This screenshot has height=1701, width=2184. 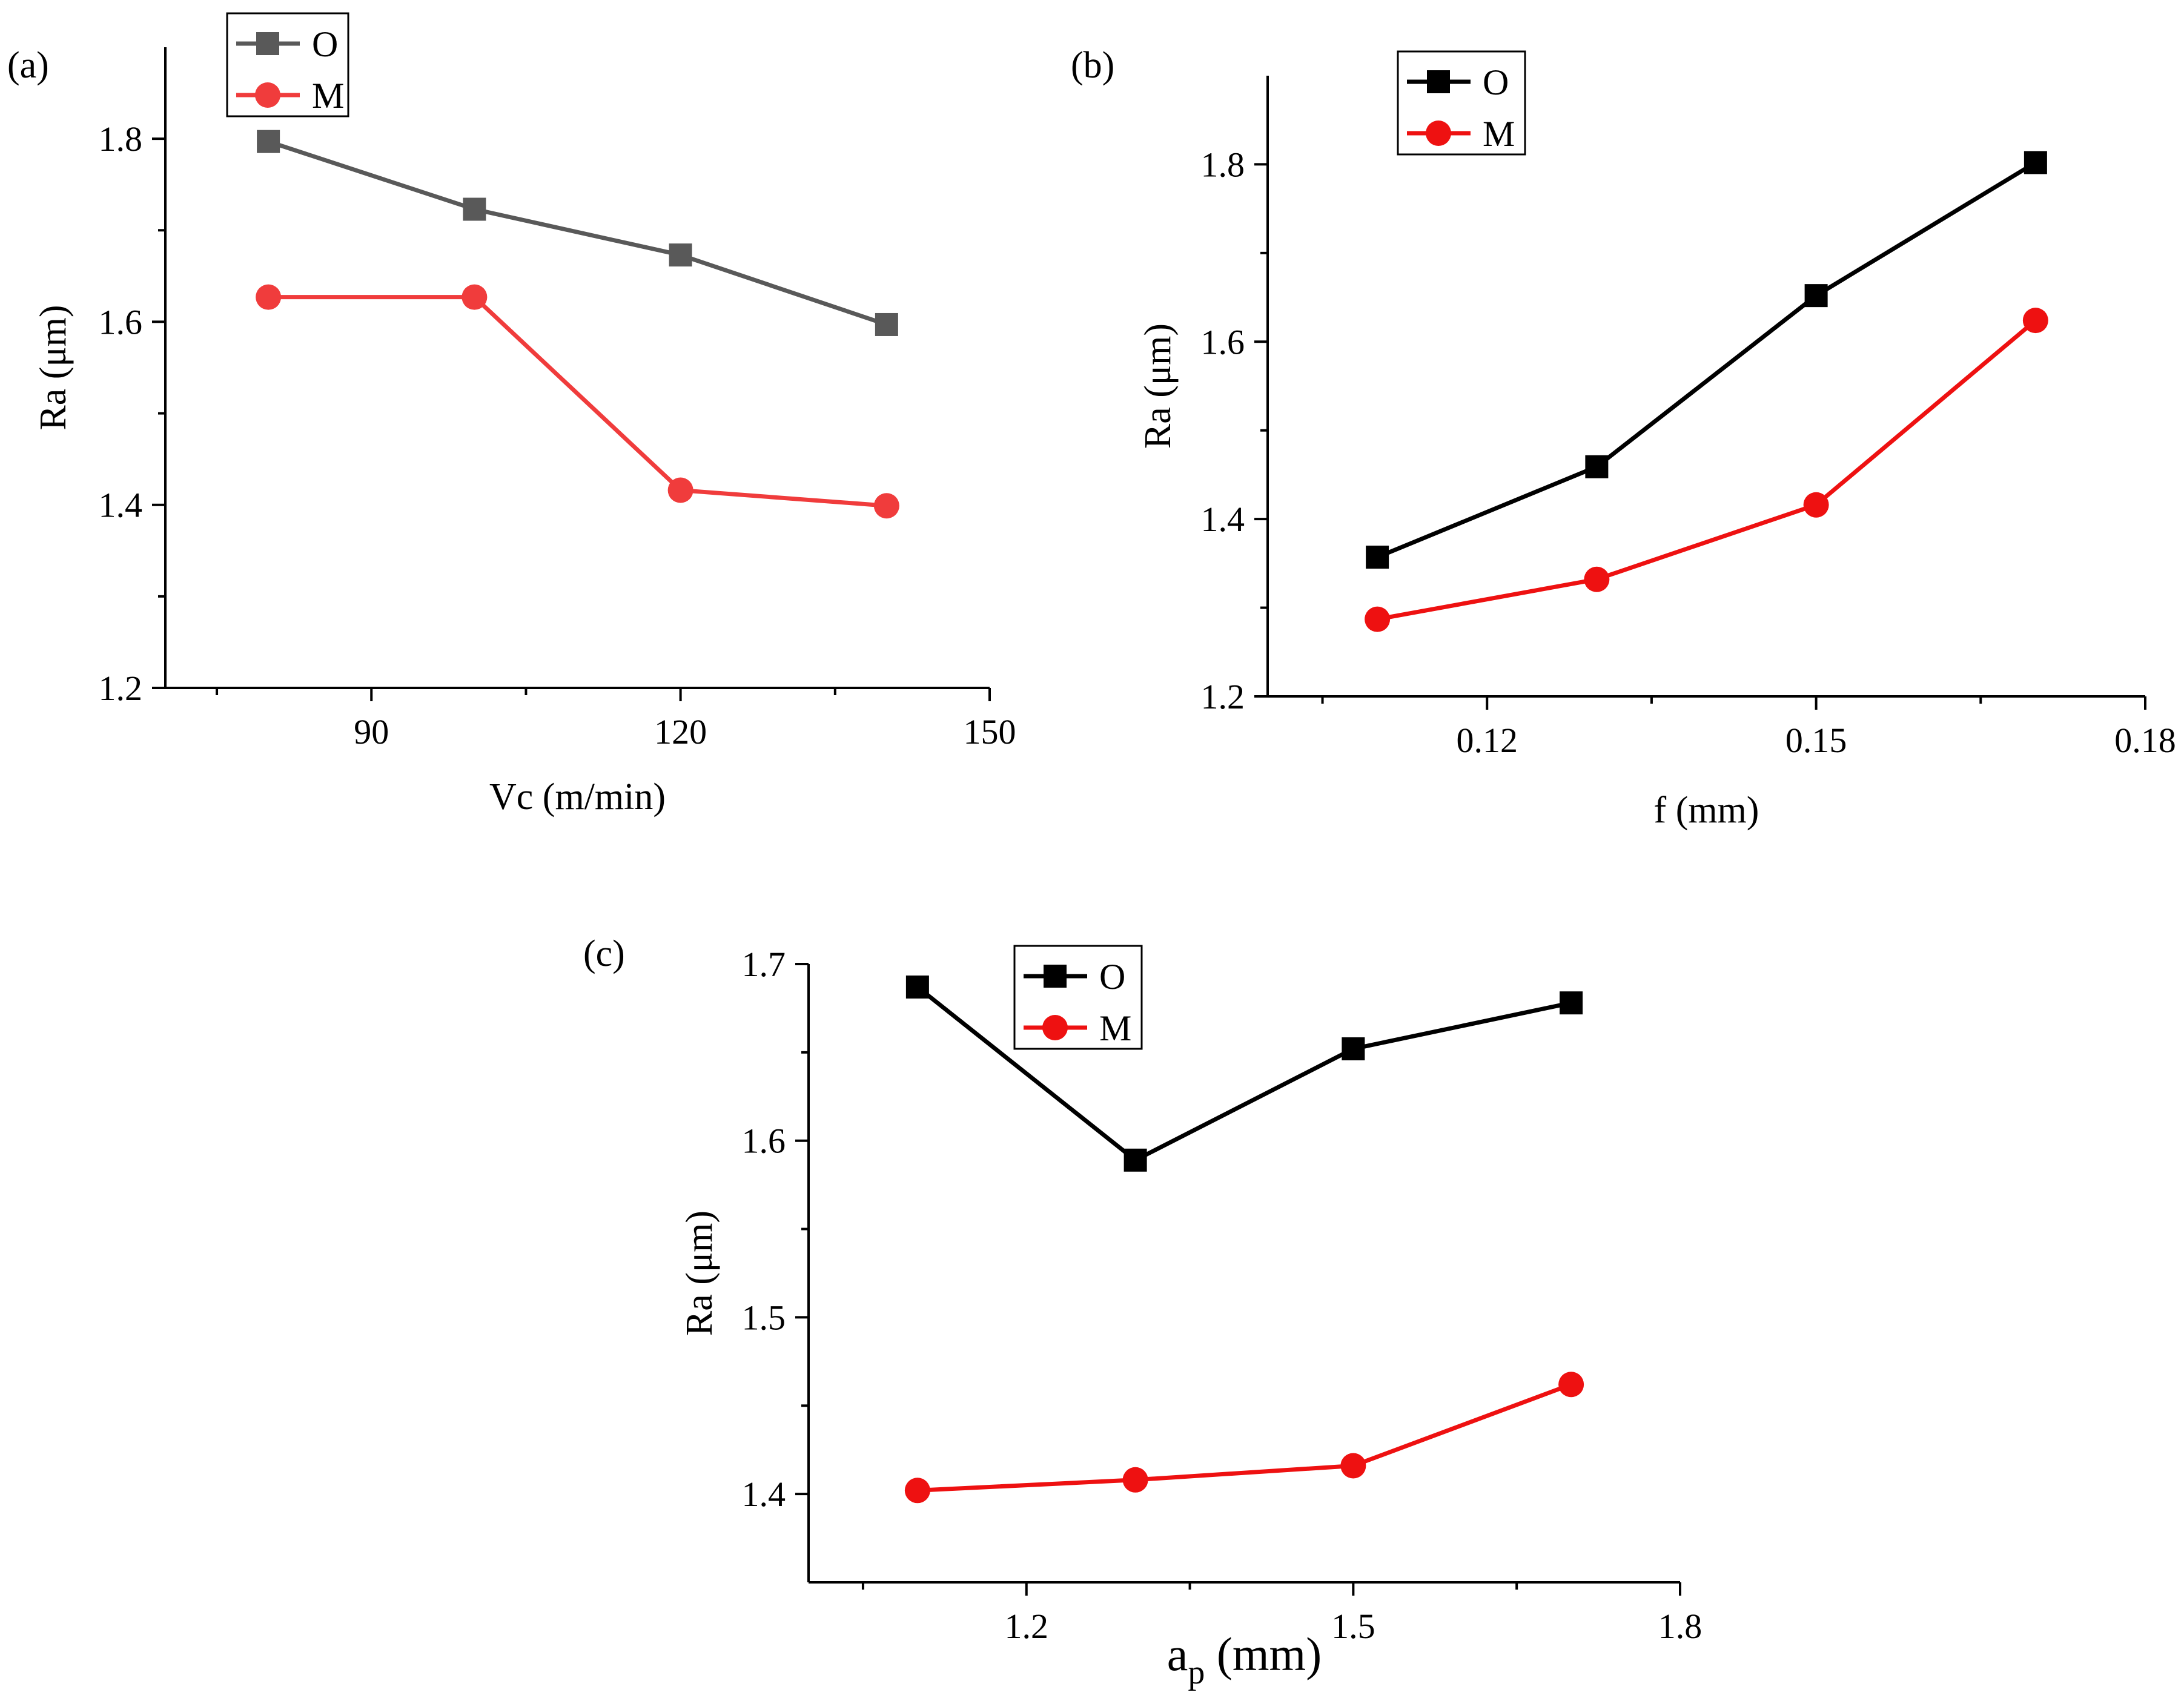 I want to click on y-tick-label: 1.7, so click(x=764, y=964).